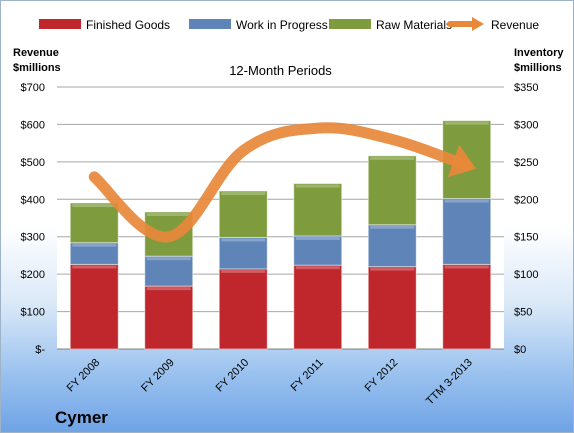  I want to click on y-left-tick-label: $100, so click(33, 313).